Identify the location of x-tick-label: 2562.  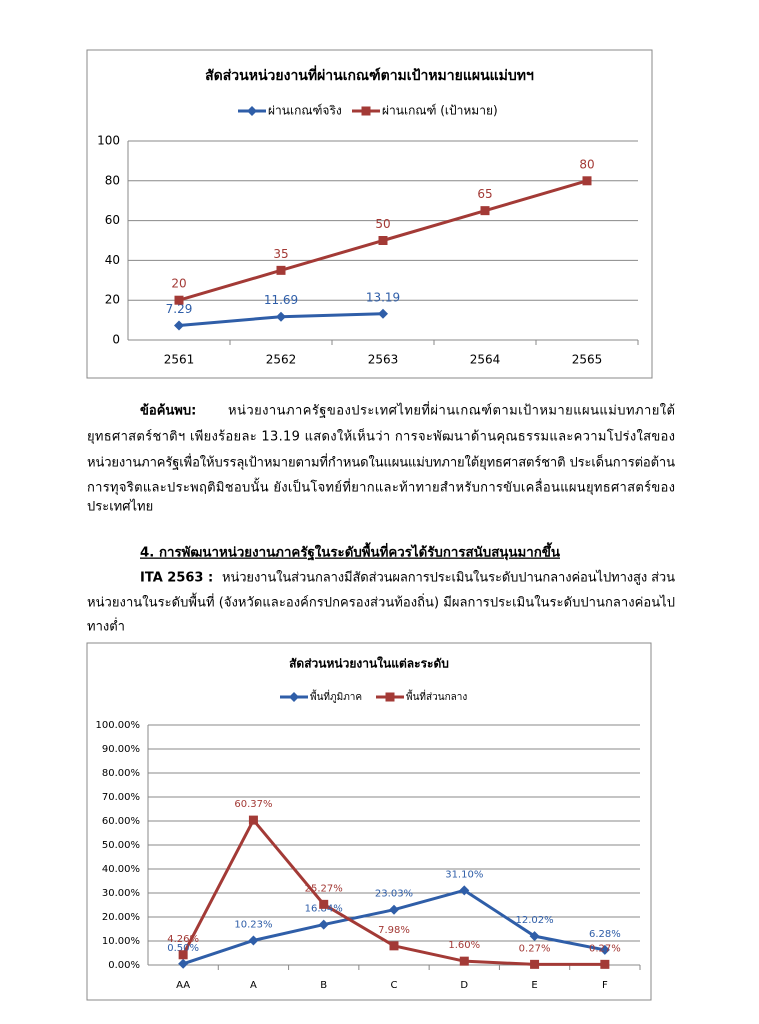
(281, 360).